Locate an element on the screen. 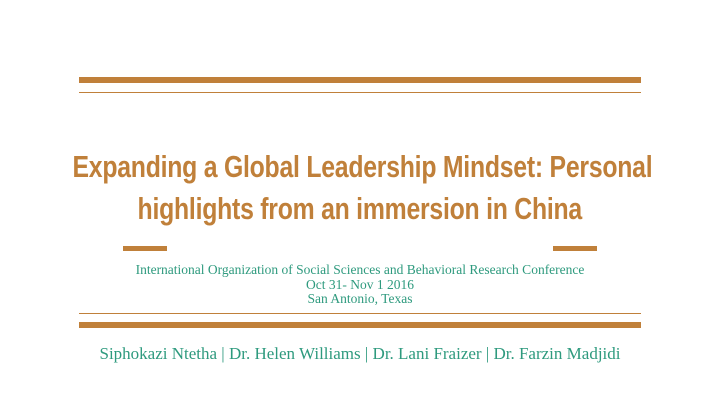 The width and height of the screenshot is (720, 405). top-thick-rule is located at coordinates (360, 80).